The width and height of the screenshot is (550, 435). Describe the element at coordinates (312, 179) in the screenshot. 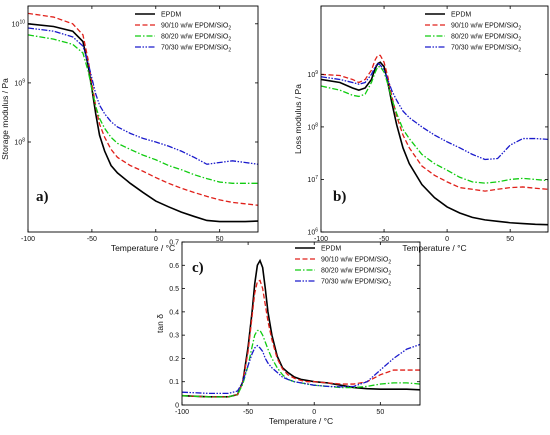

I see `y-tick-label: 10⁷` at that location.